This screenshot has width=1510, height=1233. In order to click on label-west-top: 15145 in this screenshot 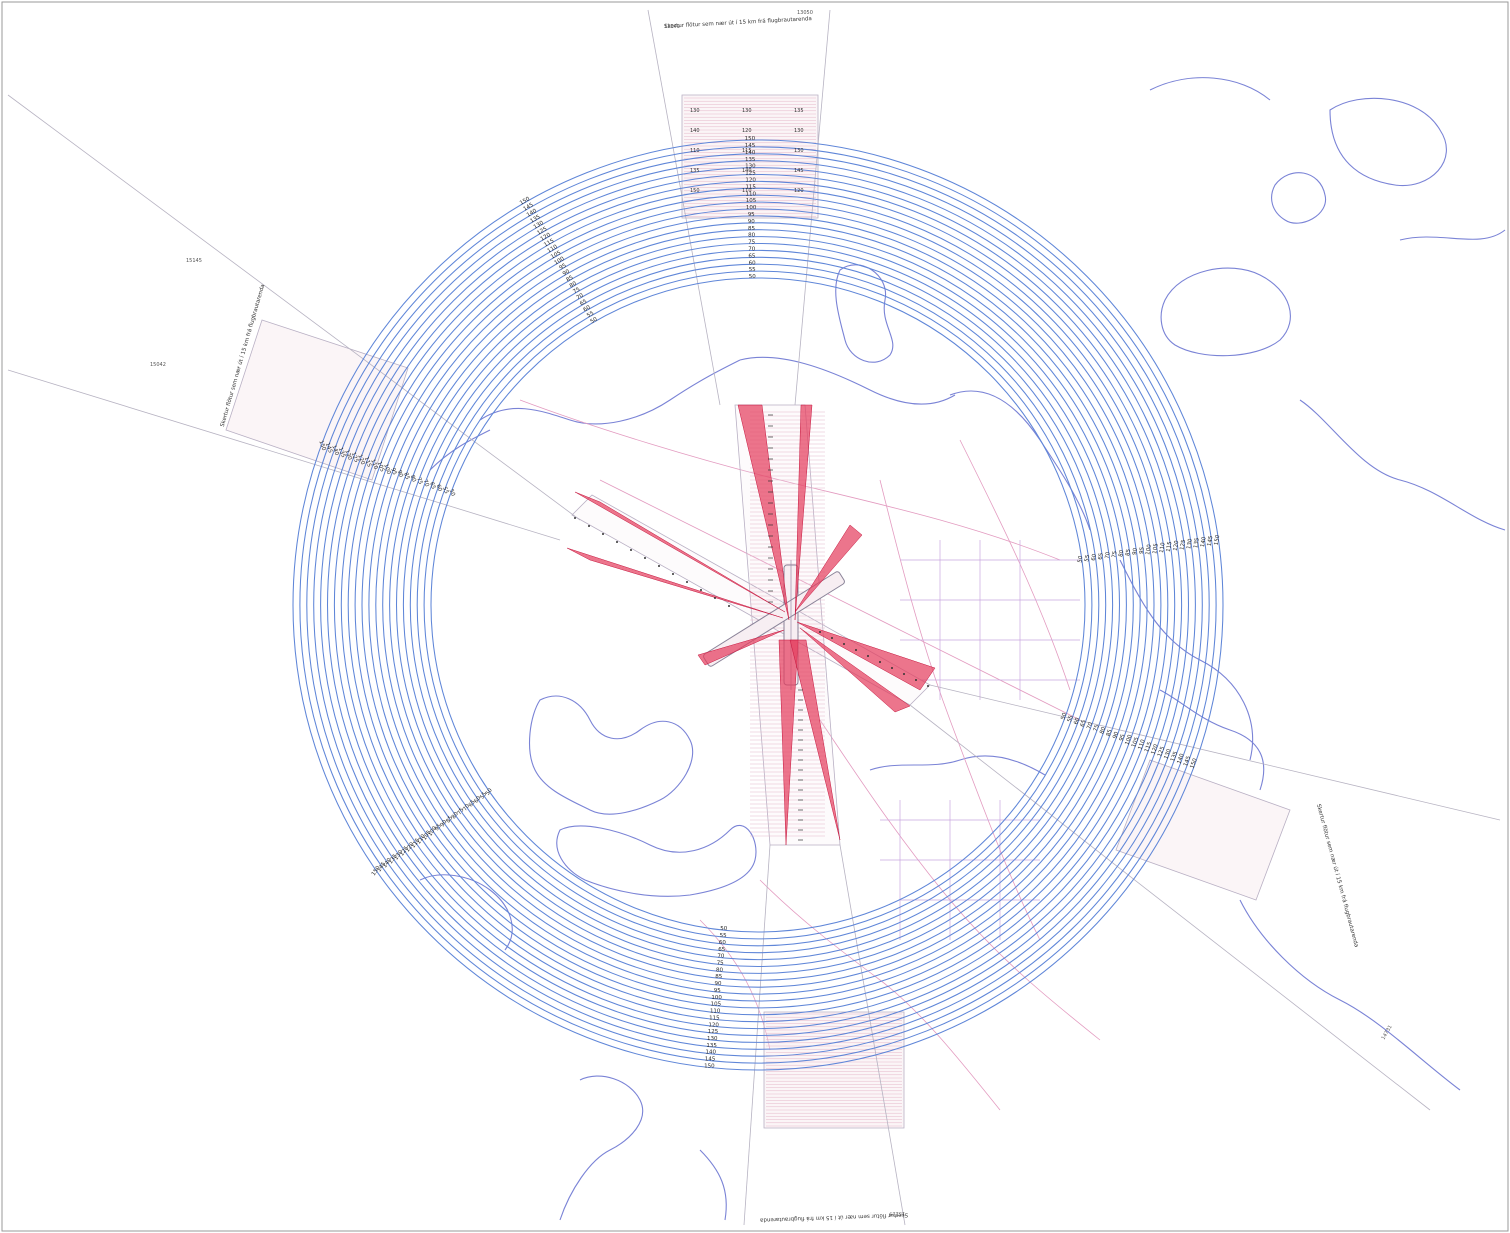, I will do `click(194, 261)`.